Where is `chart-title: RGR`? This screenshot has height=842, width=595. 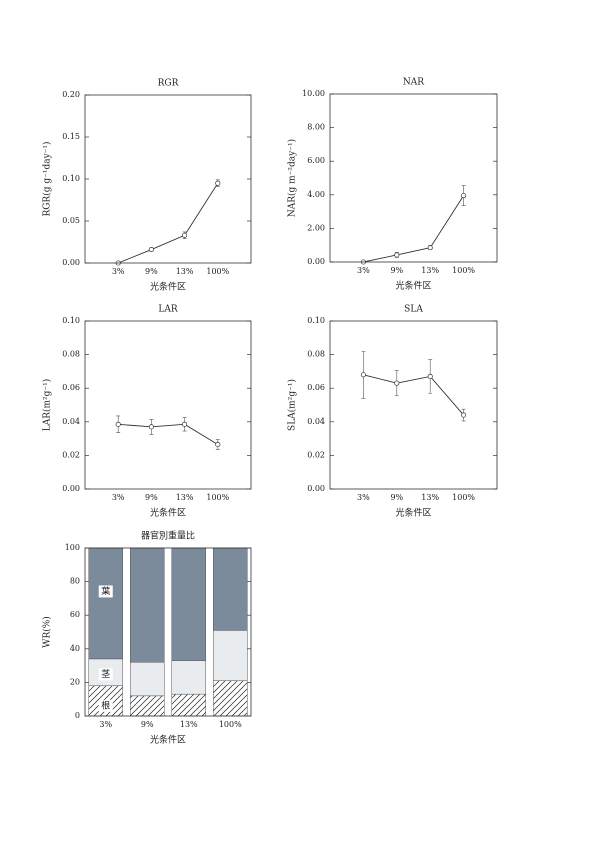 chart-title: RGR is located at coordinates (168, 84).